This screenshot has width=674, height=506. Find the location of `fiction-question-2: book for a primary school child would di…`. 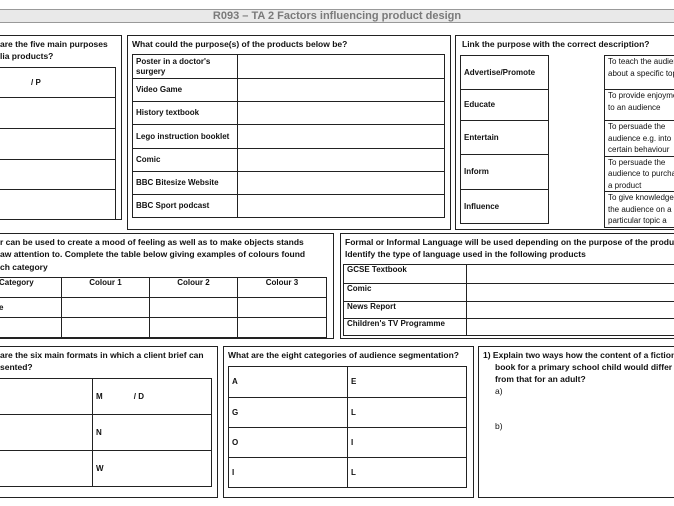

fiction-question-2: book for a primary school child would di… is located at coordinates (584, 367).